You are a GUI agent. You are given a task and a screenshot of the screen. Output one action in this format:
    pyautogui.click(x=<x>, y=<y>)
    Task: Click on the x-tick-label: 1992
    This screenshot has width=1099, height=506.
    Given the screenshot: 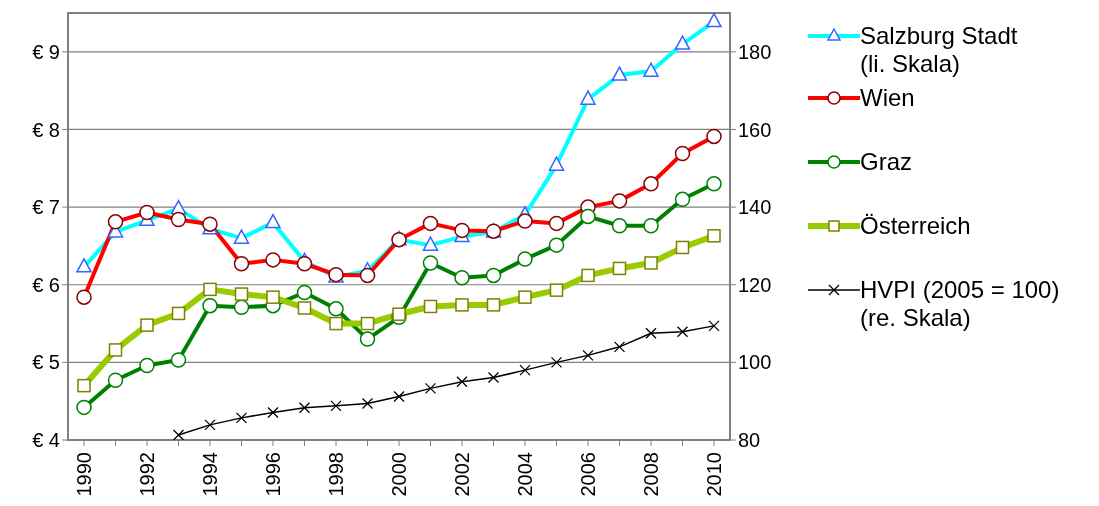 What is the action you would take?
    pyautogui.click(x=147, y=474)
    